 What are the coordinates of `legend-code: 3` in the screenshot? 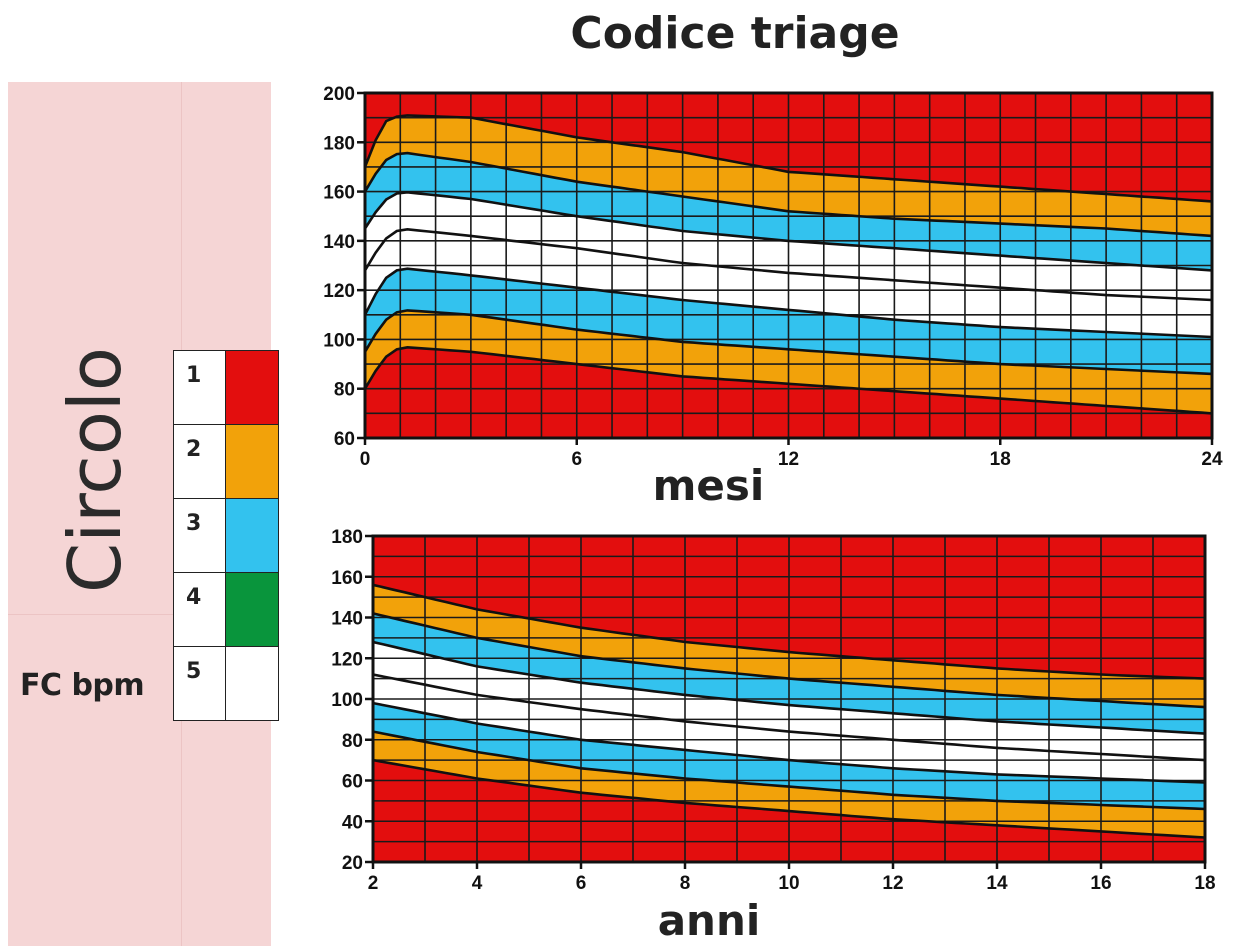 It's located at (199, 535).